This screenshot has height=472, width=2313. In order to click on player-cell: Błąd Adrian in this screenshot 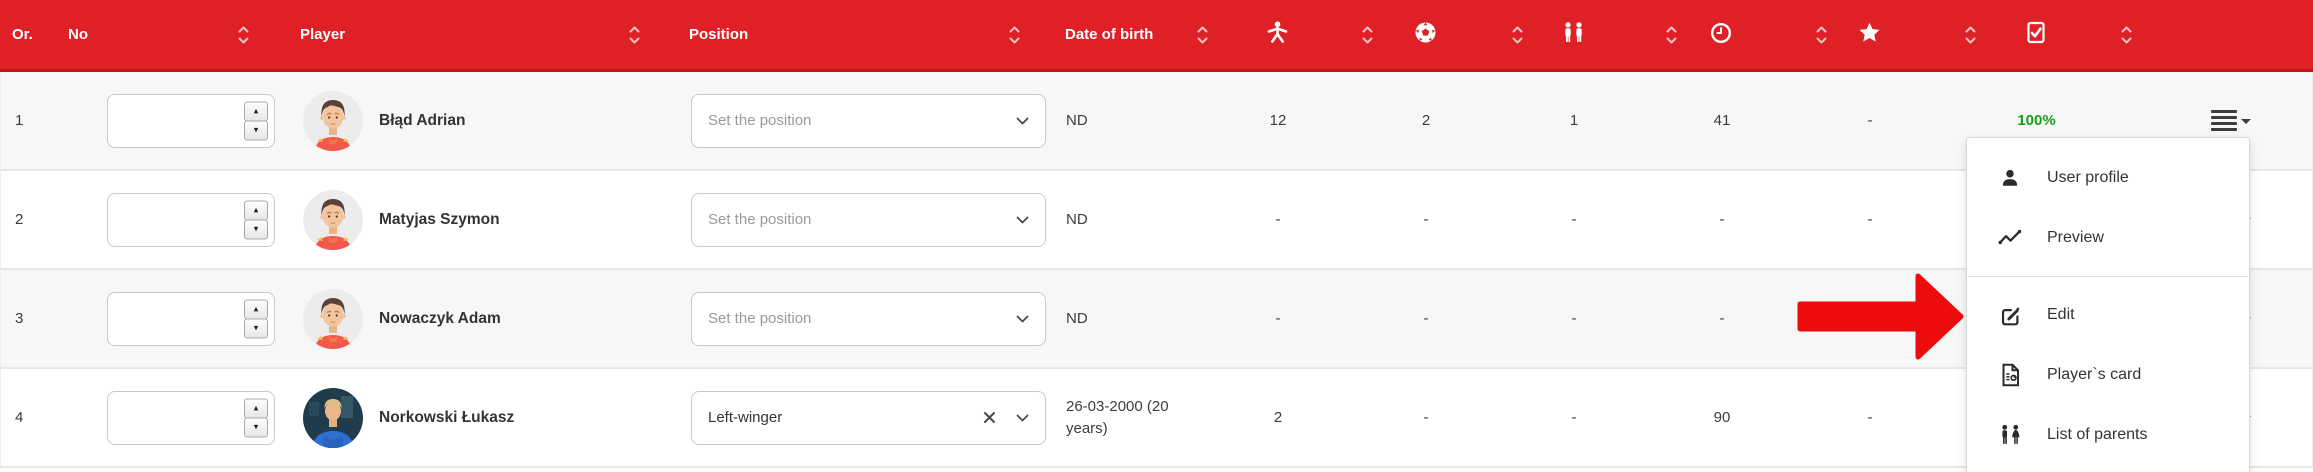, I will do `click(487, 120)`.